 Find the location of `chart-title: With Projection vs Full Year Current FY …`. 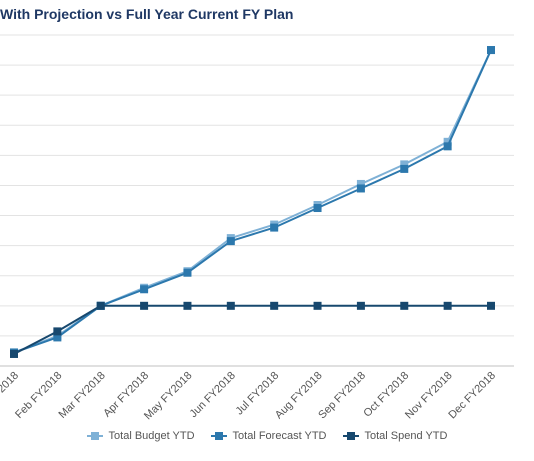

chart-title: With Projection vs Full Year Current FY … is located at coordinates (147, 14).